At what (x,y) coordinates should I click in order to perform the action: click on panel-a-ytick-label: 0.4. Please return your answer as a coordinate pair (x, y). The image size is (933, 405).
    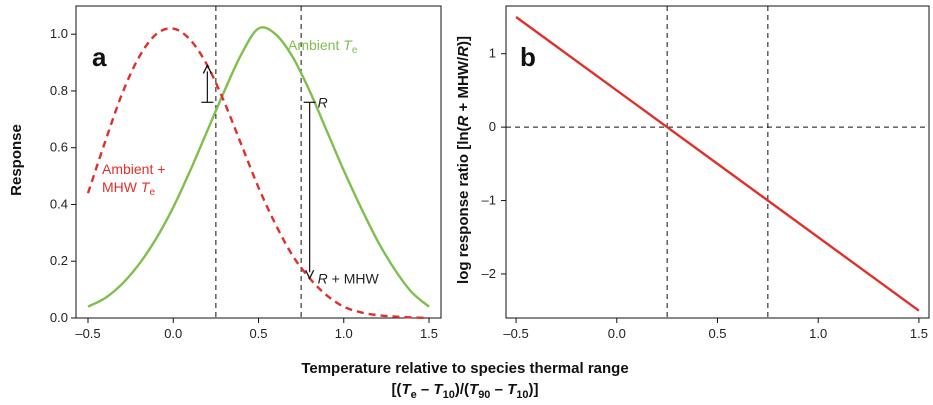
    Looking at the image, I should click on (59, 203).